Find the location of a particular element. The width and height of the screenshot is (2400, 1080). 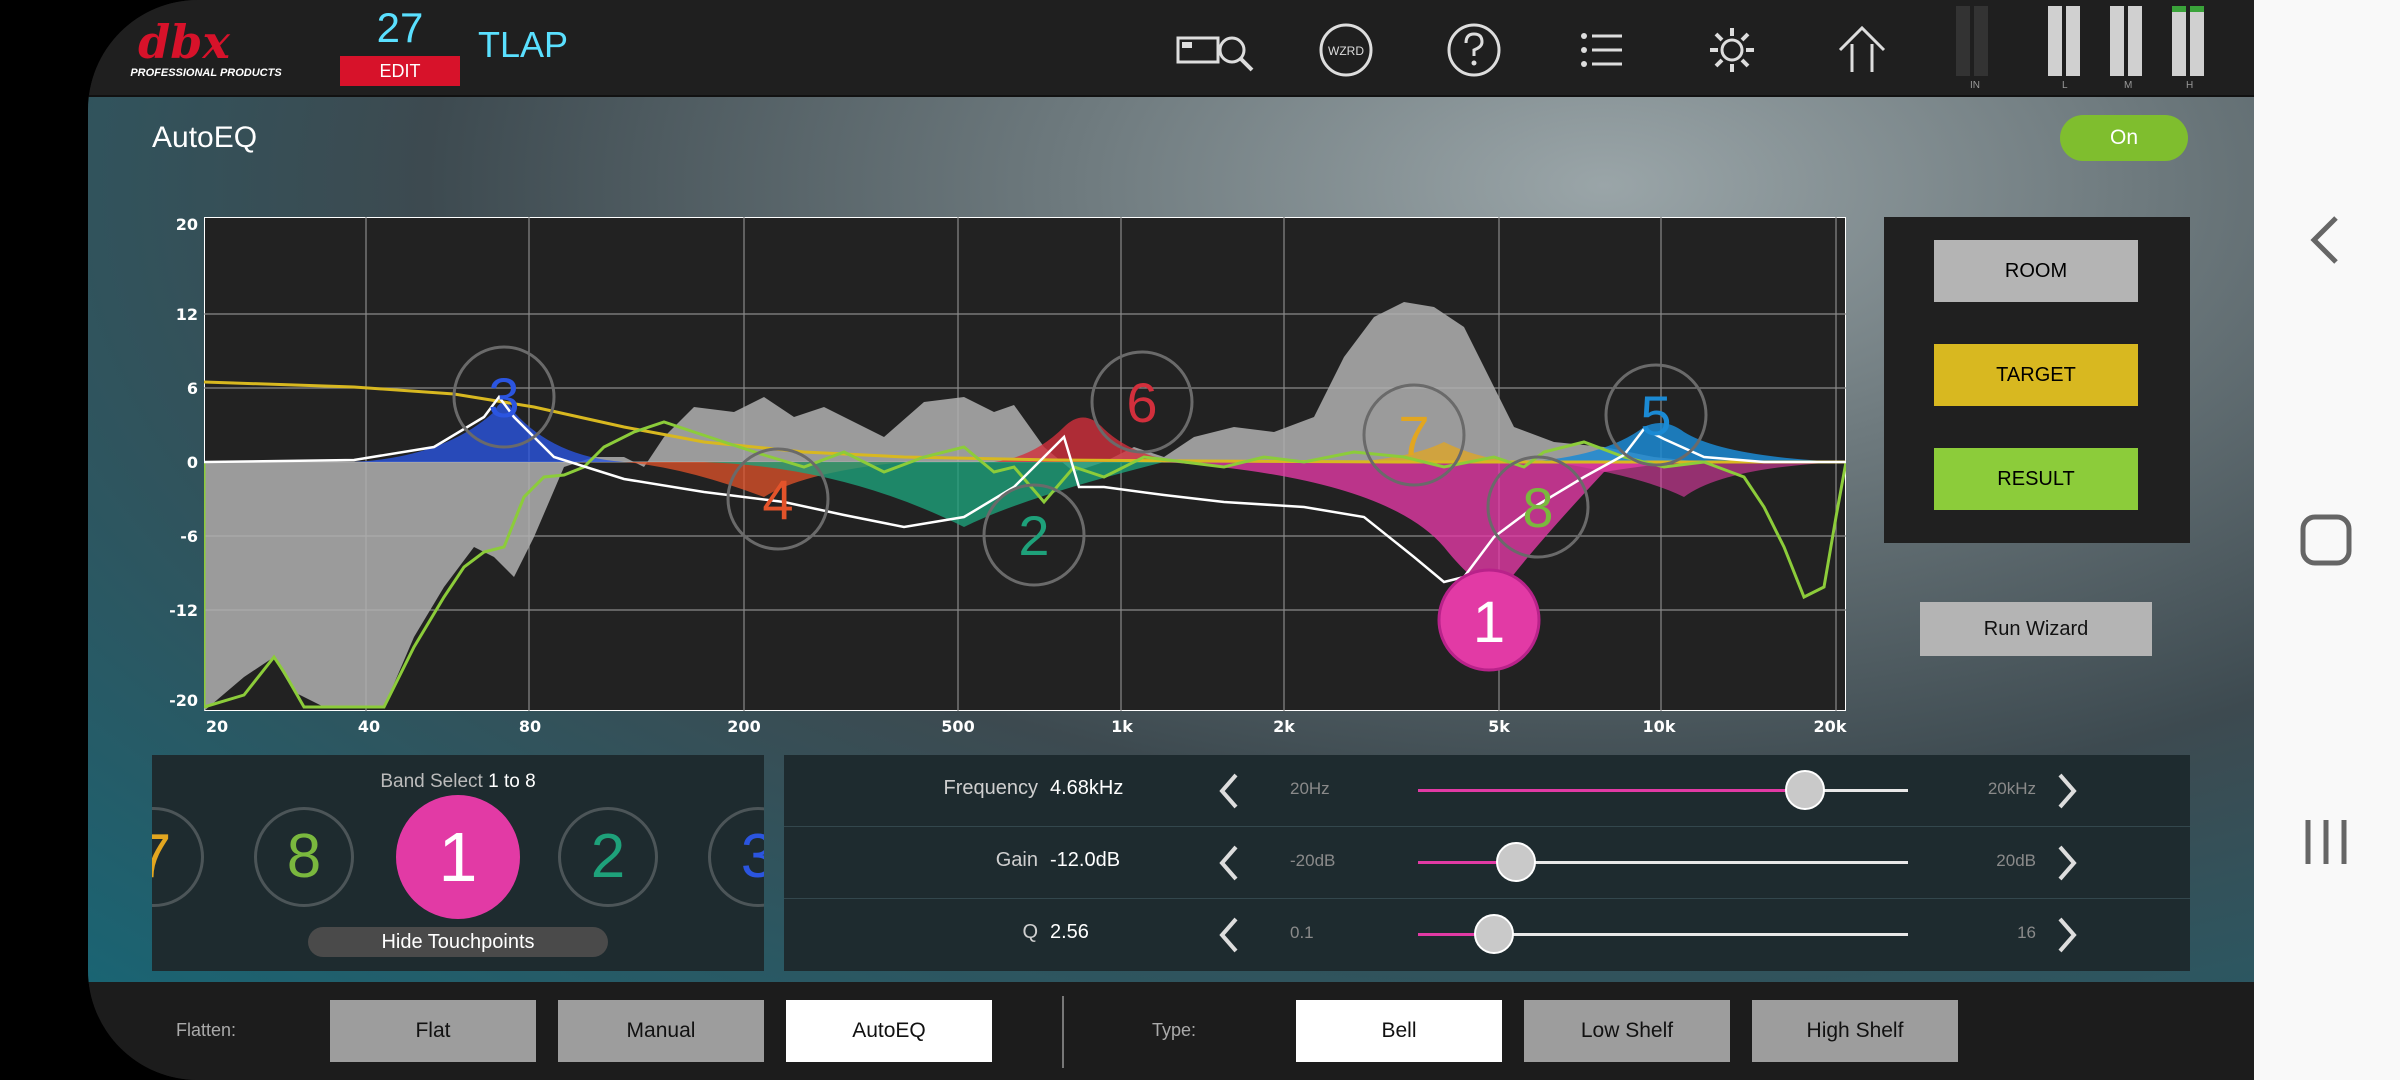

page-title: AutoEQ is located at coordinates (205, 137).